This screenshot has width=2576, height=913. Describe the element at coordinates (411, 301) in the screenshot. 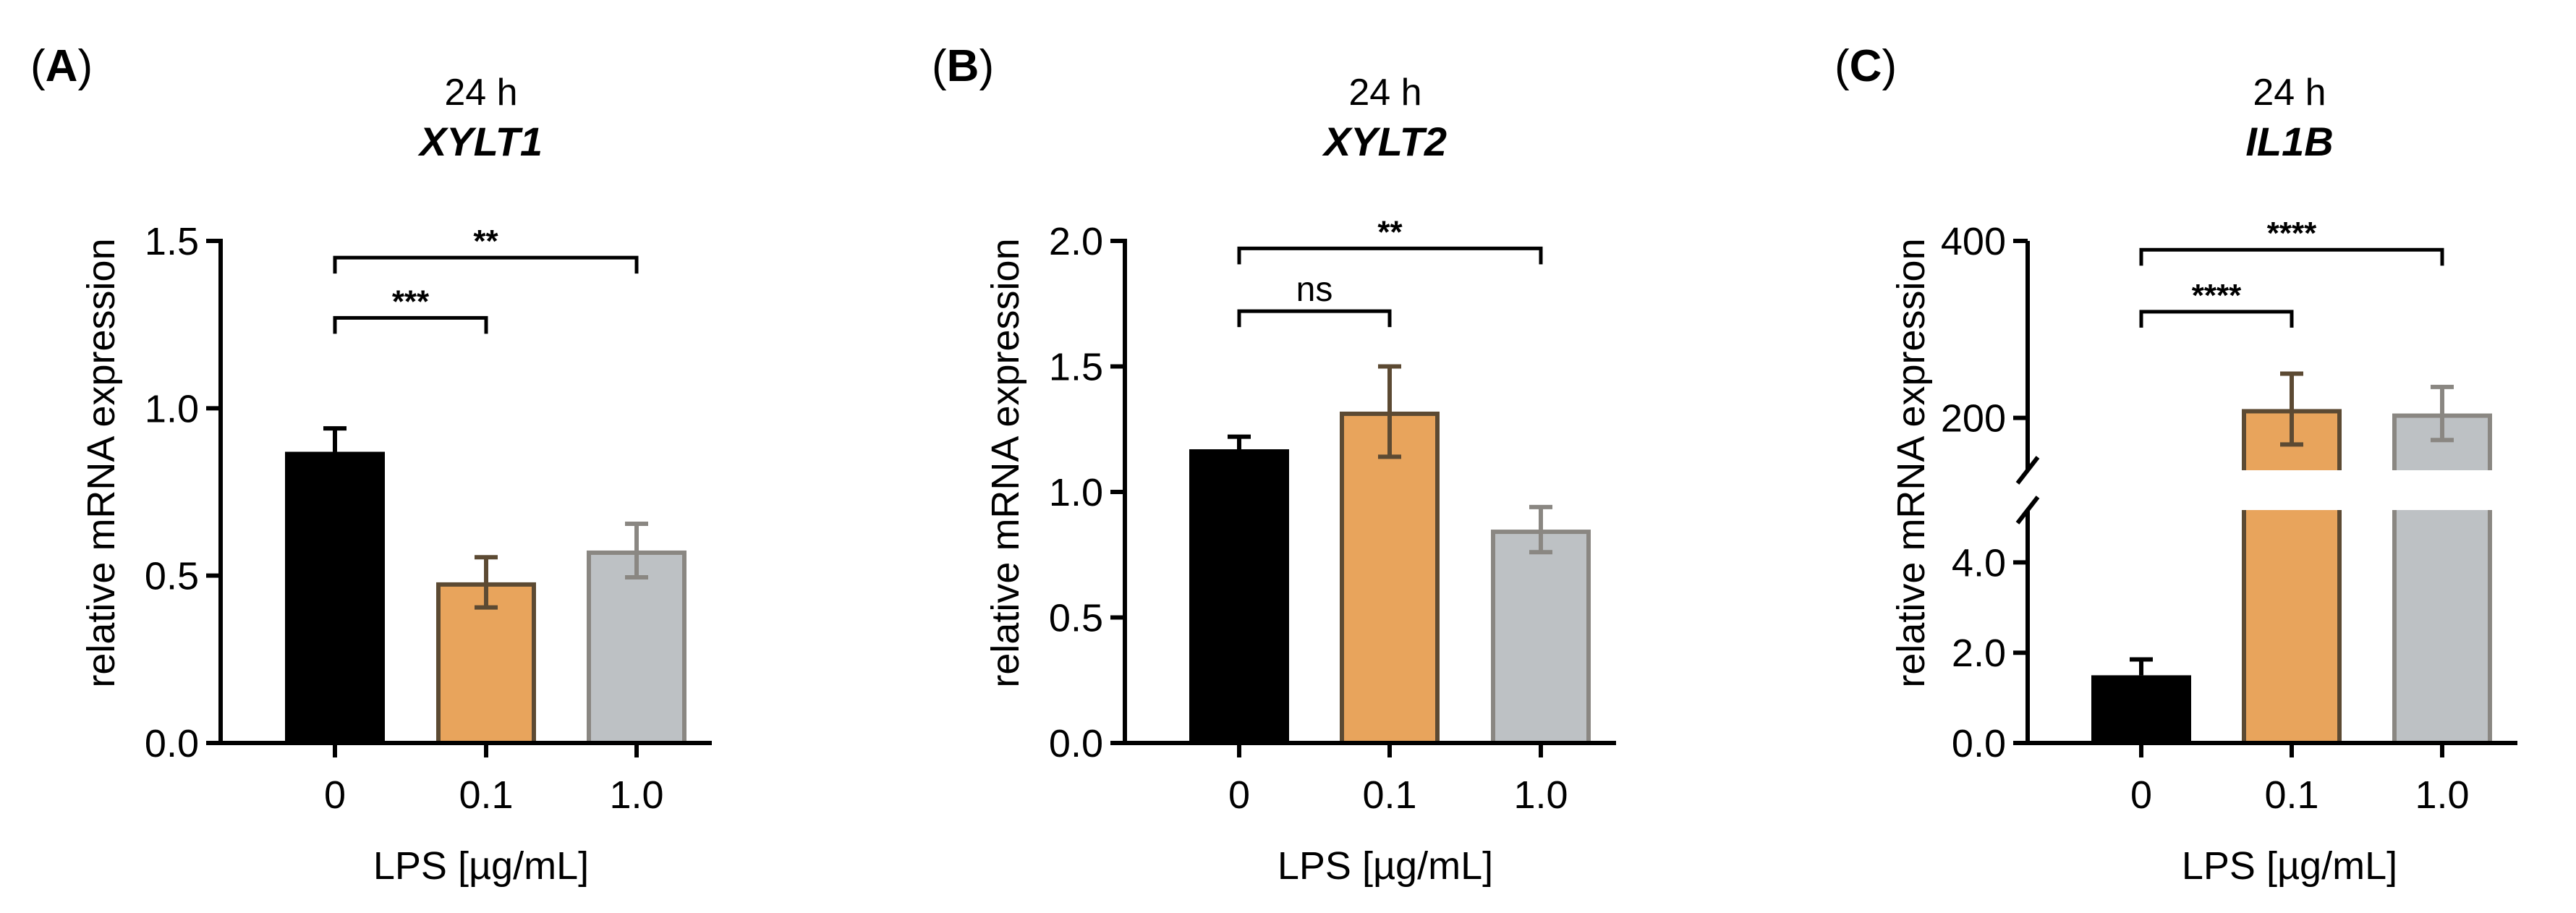

I see `significance-label-a-1: ***` at that location.